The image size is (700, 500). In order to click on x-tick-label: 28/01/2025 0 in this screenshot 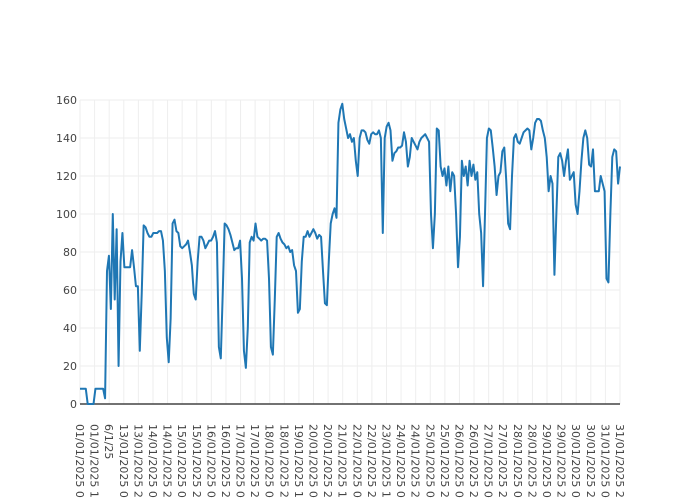, I will do `click(517, 461)`.